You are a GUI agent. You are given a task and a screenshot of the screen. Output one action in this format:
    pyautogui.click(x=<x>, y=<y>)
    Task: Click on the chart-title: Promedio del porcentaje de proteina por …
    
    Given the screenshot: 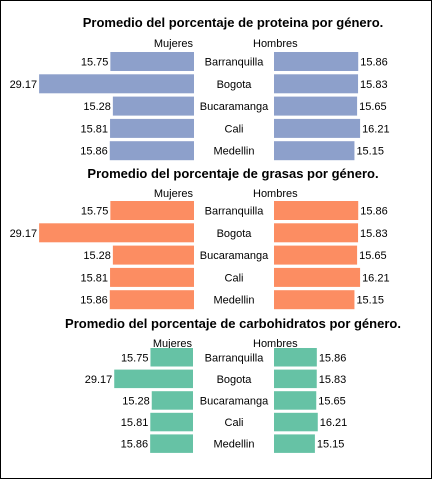 What is the action you would take?
    pyautogui.click(x=233, y=22)
    